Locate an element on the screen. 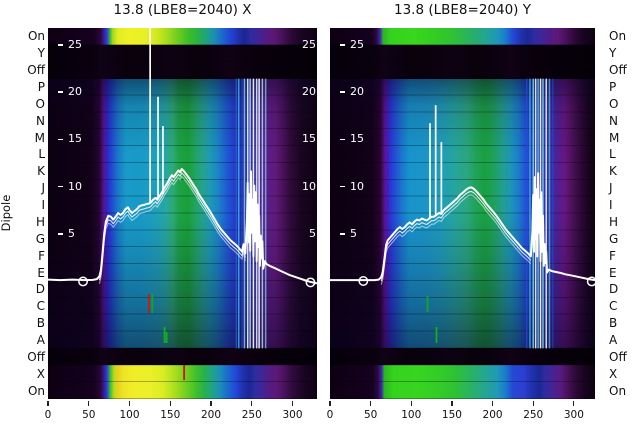 The height and width of the screenshot is (440, 640). row-label-right-i-10: I is located at coordinates (611, 205).